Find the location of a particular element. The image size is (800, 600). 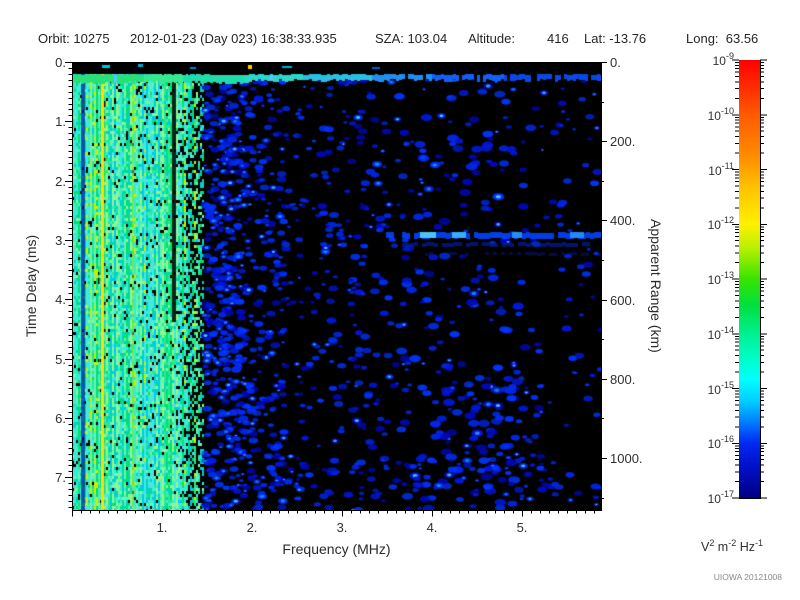

colorbar-label-exponent: -16 is located at coordinates (727, 439).